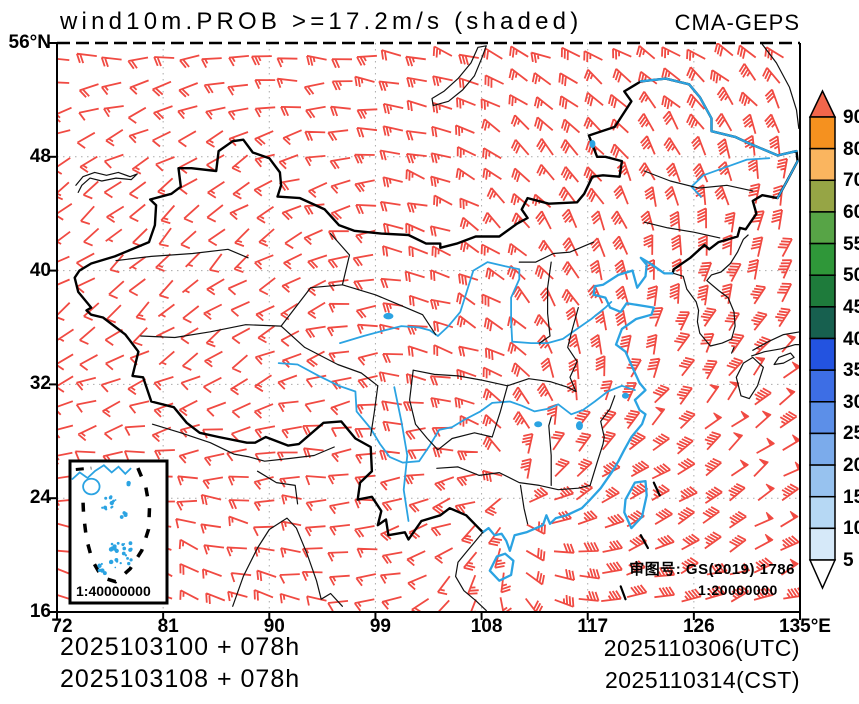 This screenshot has width=859, height=704. What do you see at coordinates (321, 21) in the screenshot?
I see `plot-title: wind10m.PROB >=17.2m/s (shaded)` at bounding box center [321, 21].